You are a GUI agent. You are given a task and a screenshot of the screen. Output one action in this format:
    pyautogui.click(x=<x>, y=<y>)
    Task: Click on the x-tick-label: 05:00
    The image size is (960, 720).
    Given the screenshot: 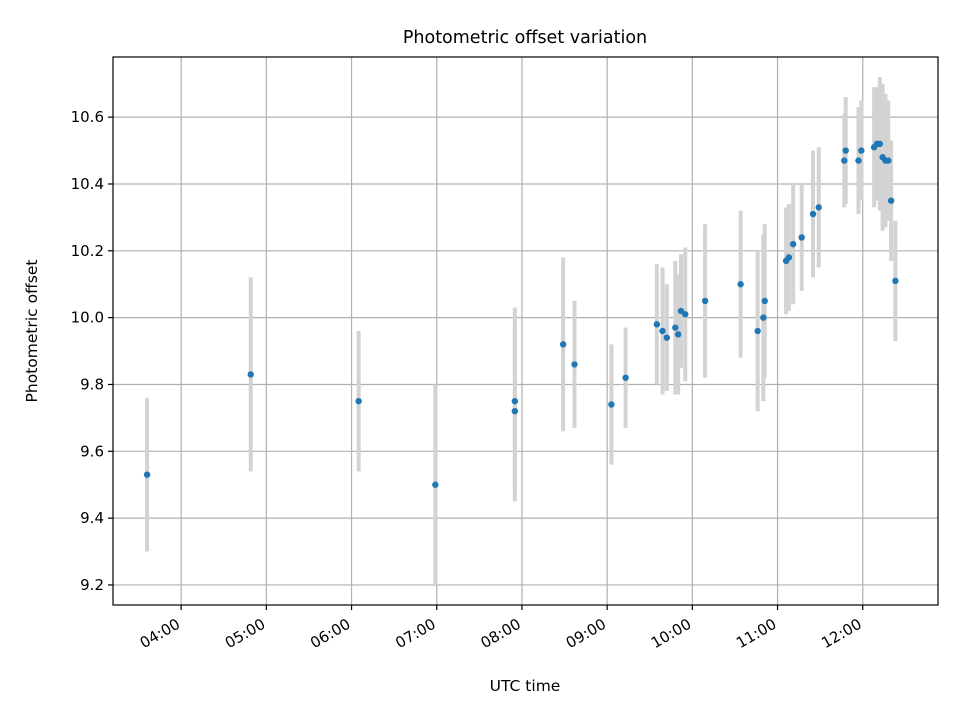 What is the action you would take?
    pyautogui.click(x=245, y=633)
    